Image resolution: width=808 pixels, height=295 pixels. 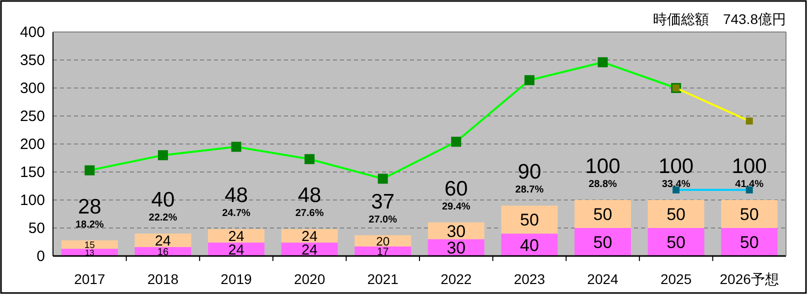 I want to click on y-tick-label: 150, so click(x=32, y=172).